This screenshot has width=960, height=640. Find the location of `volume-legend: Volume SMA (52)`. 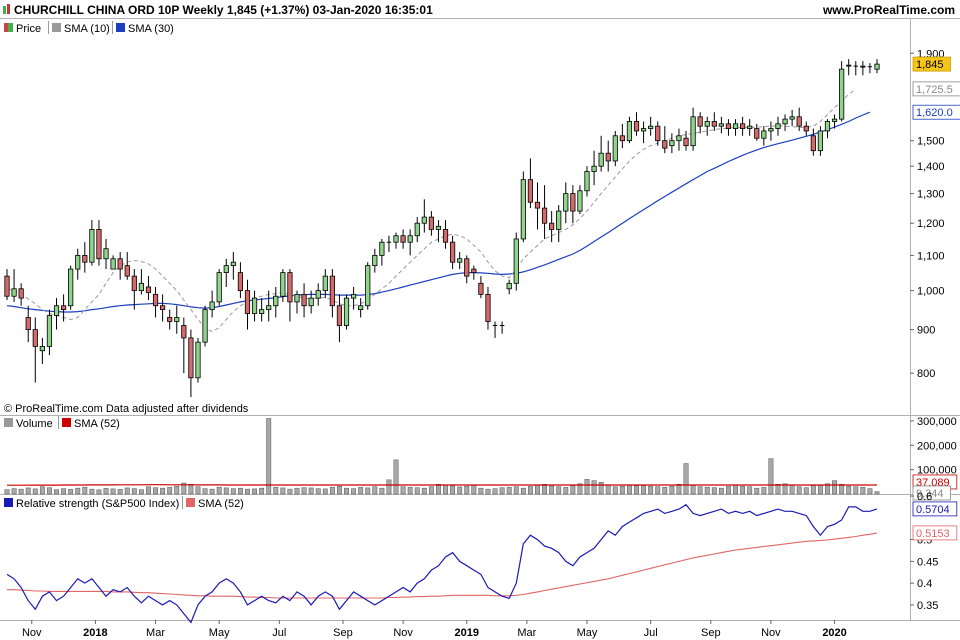

volume-legend: Volume SMA (52) is located at coordinates (62, 423).